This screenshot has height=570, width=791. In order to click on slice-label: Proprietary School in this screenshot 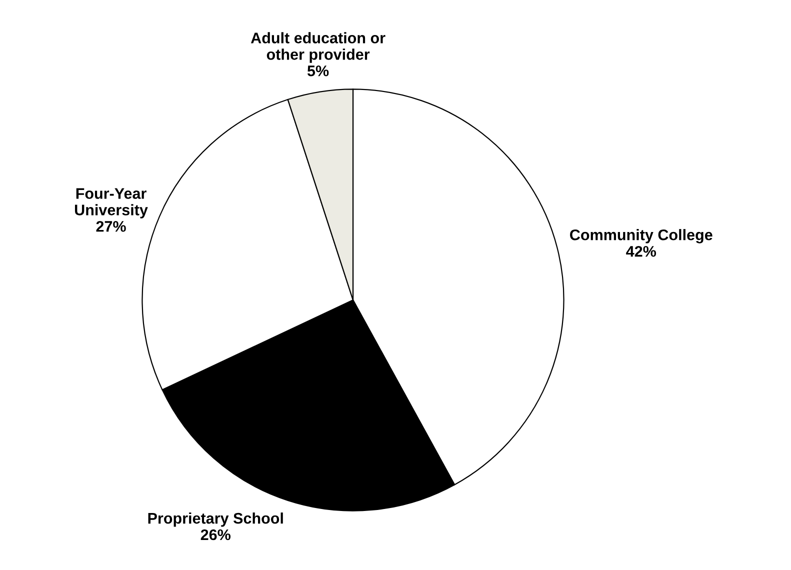, I will do `click(215, 519)`.